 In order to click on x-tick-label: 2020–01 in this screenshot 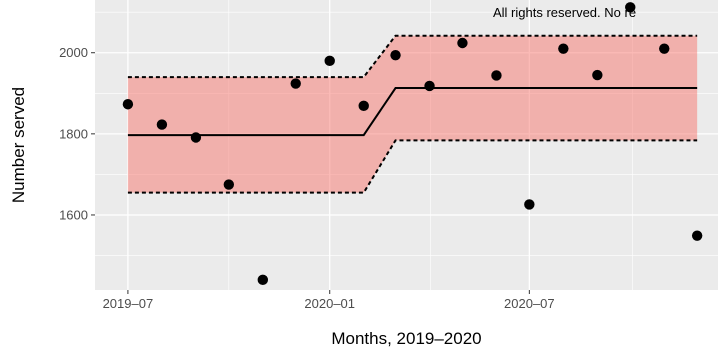, I will do `click(329, 303)`.